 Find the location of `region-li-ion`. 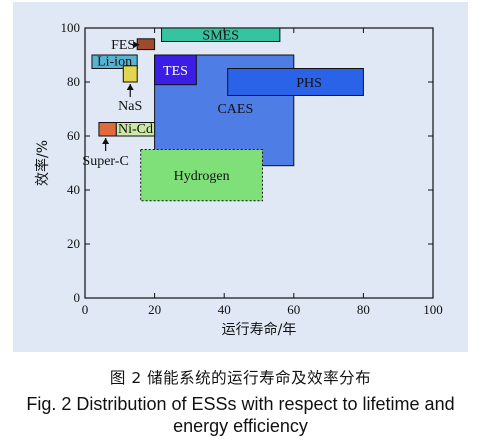

region-li-ion is located at coordinates (114, 61).